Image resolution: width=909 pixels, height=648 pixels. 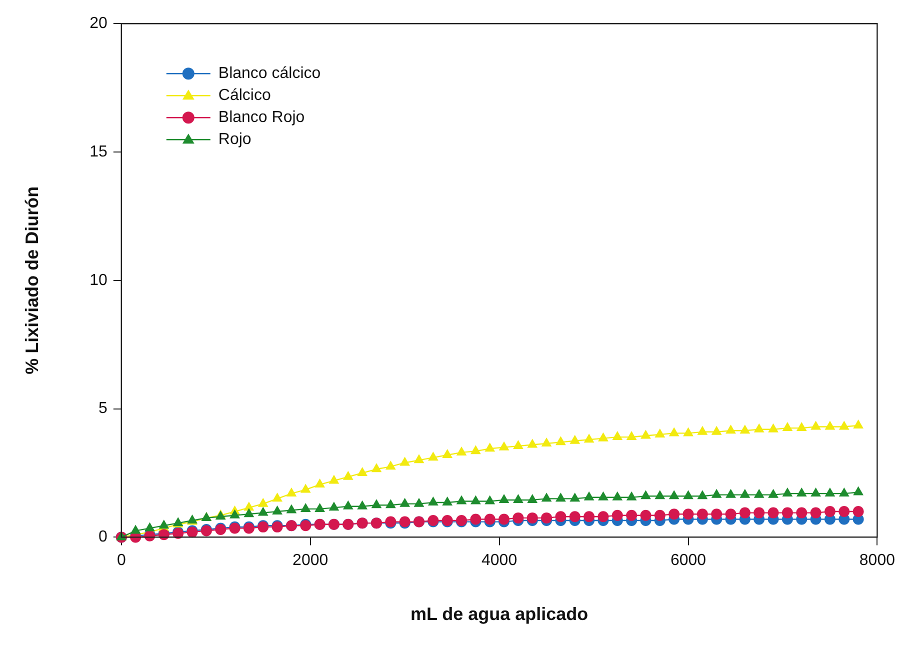 I want to click on x-axis-title: mL de agua aplicado, so click(x=499, y=614).